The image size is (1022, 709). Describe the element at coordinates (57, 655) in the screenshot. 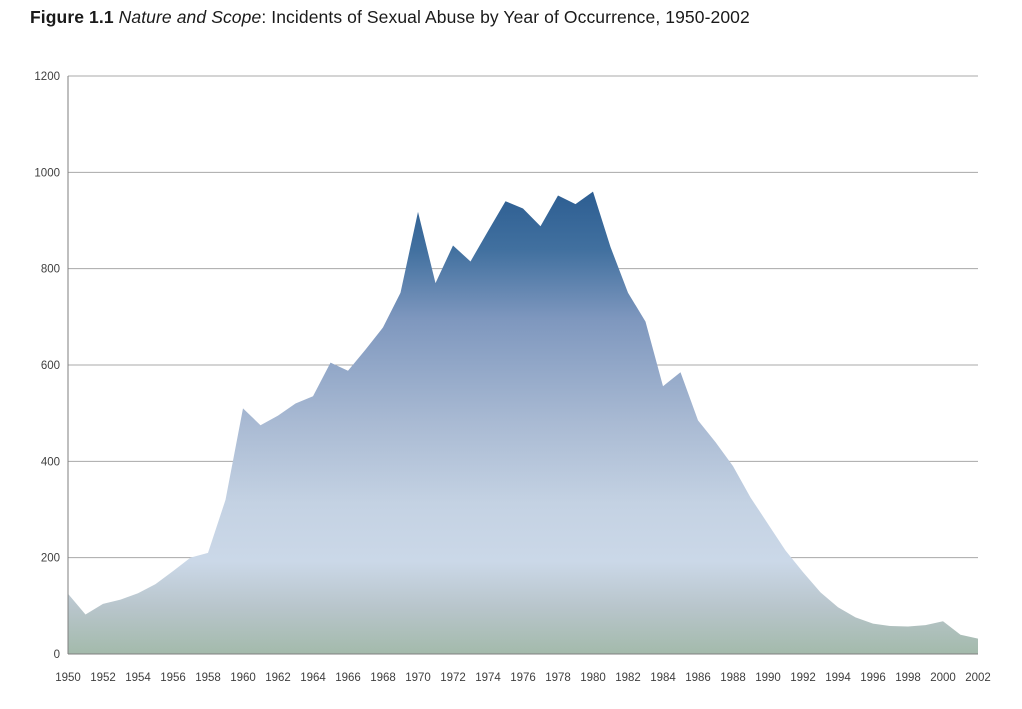

I see `y-tick-label: 0` at that location.